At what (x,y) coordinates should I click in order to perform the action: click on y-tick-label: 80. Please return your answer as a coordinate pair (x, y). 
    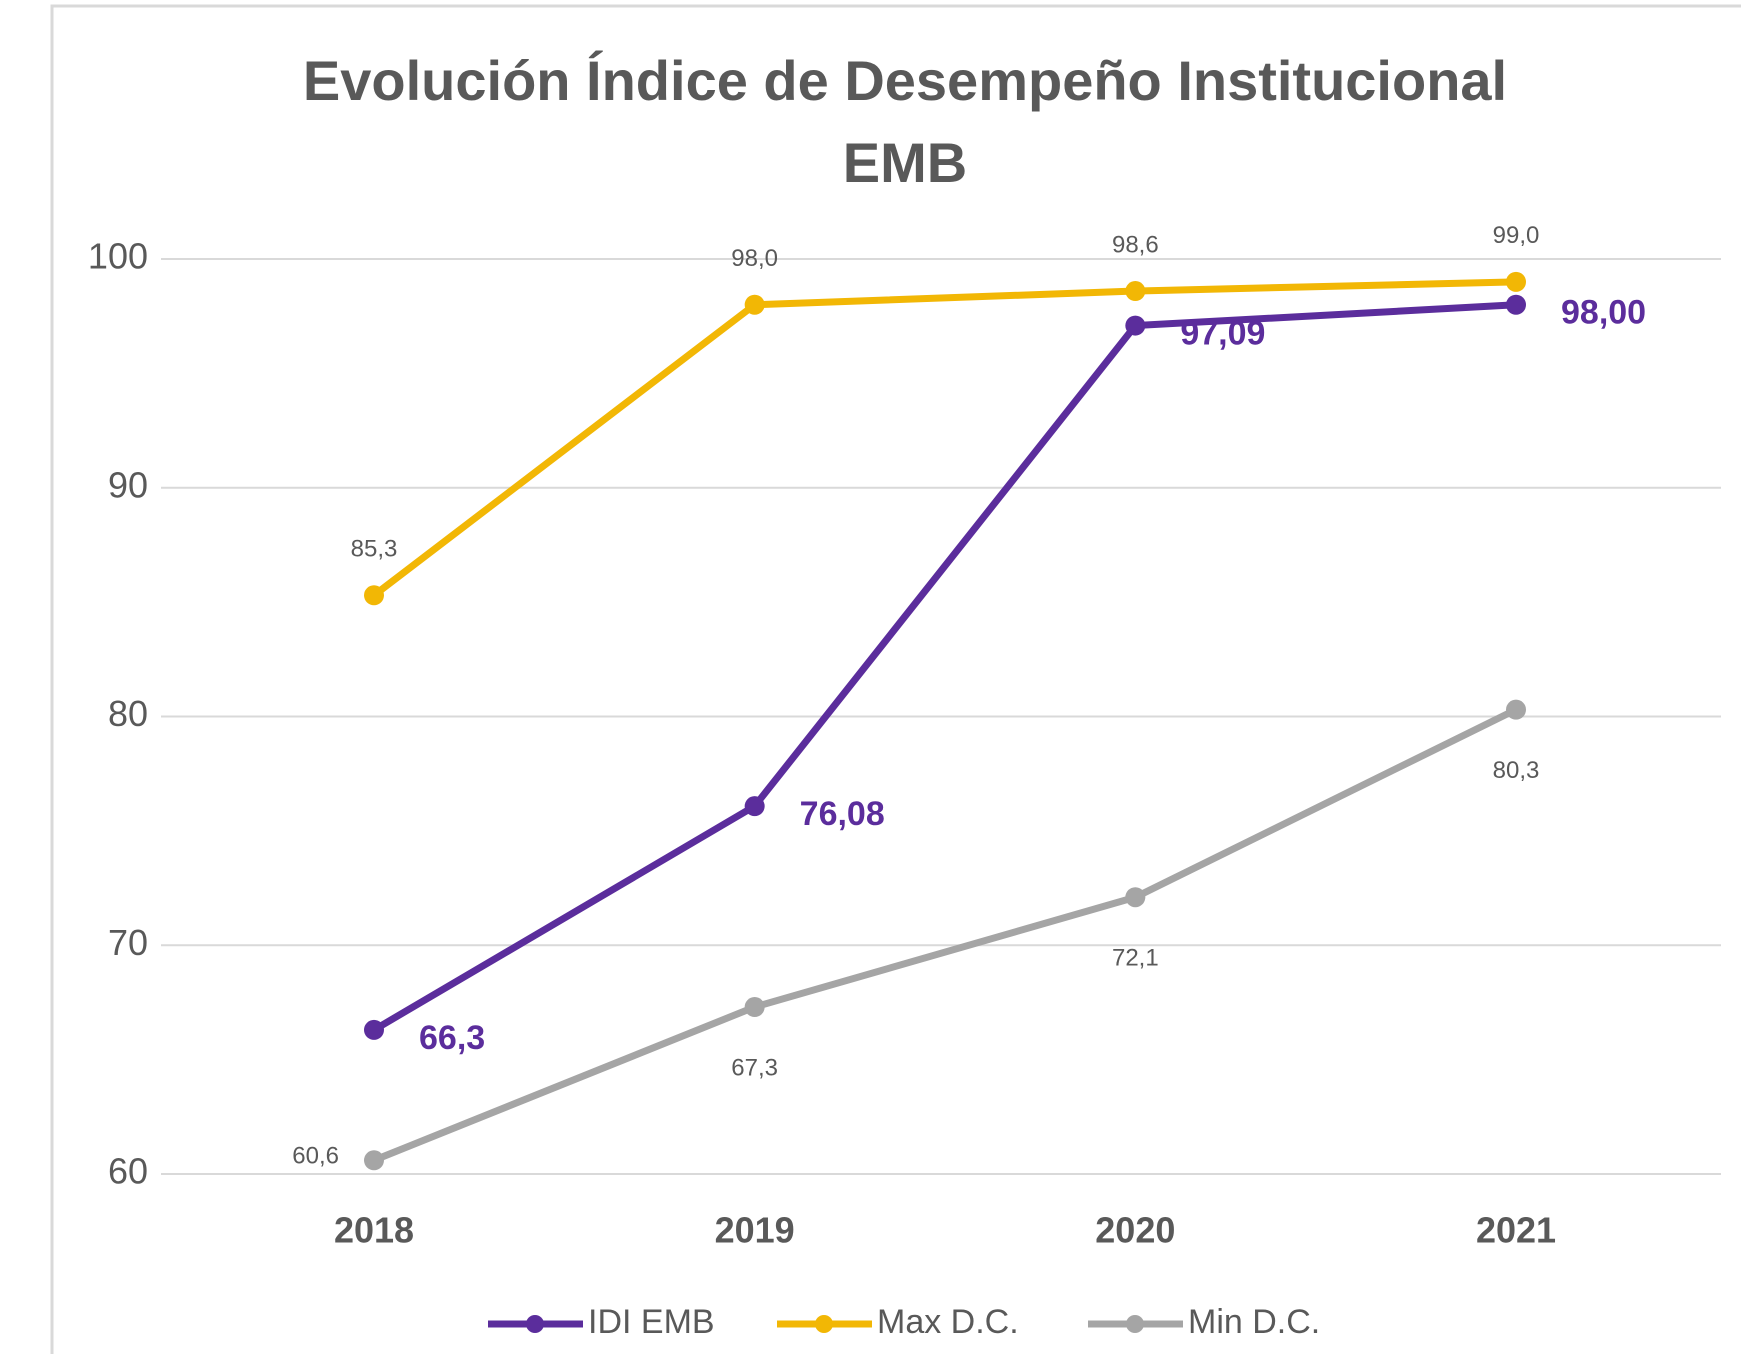
    Looking at the image, I should click on (128, 713).